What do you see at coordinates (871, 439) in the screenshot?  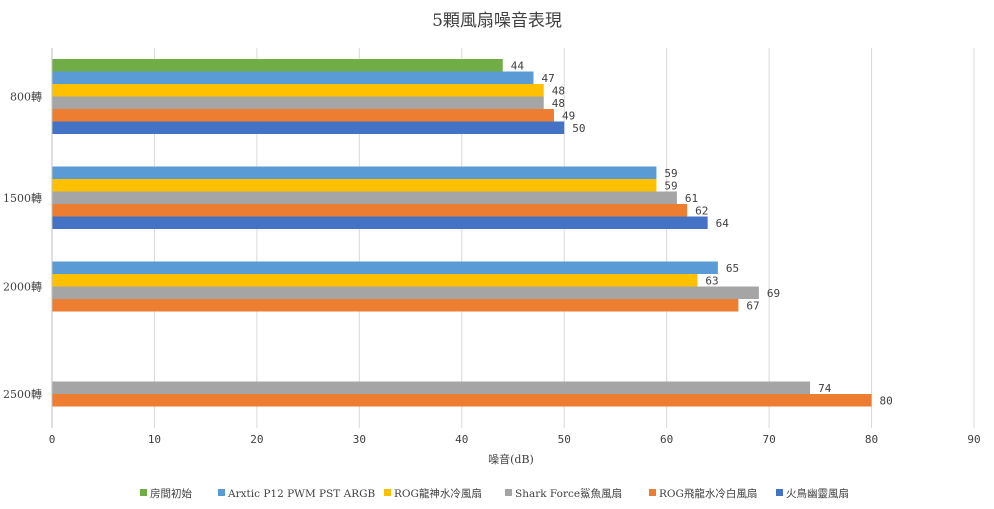 I see `x-tick-label: 80` at bounding box center [871, 439].